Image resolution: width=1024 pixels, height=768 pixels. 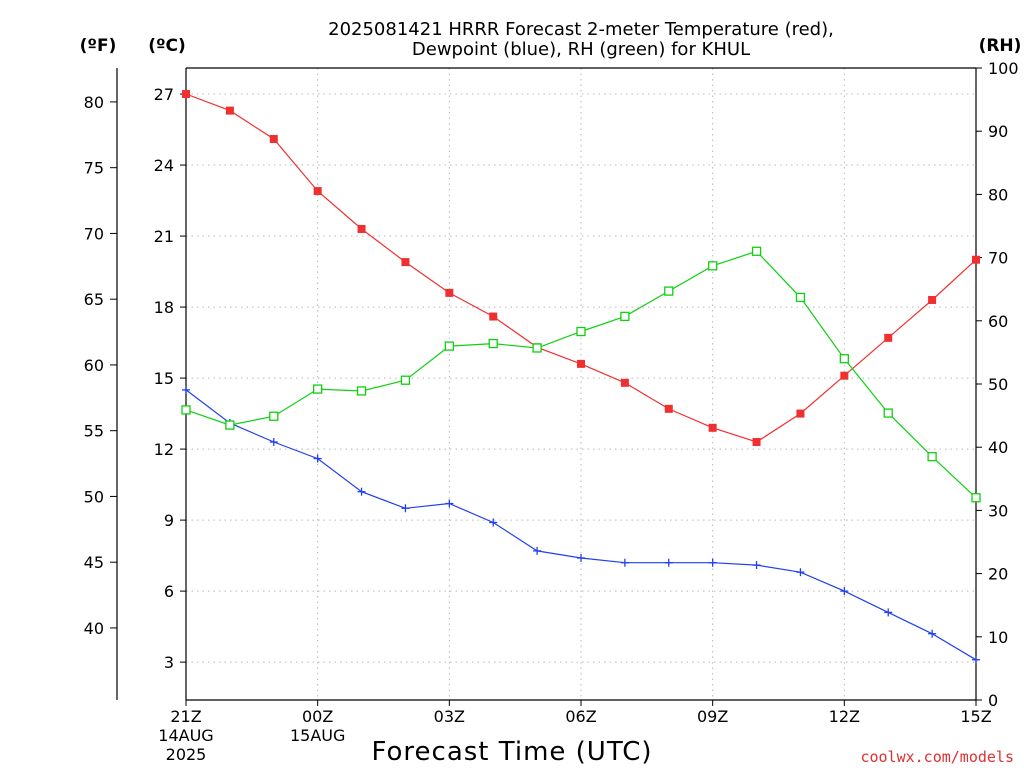 What do you see at coordinates (998, 447) in the screenshot?
I see `rh-tick-label: 40` at bounding box center [998, 447].